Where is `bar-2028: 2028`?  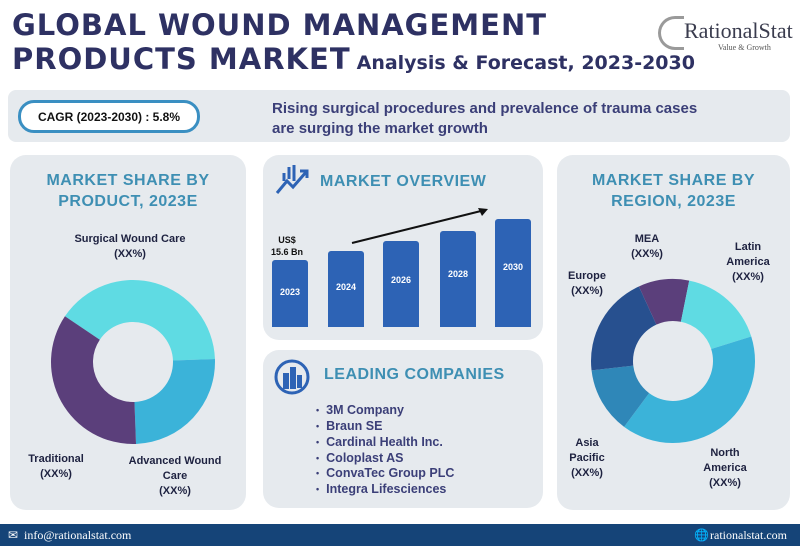 bar-2028: 2028 is located at coordinates (458, 279).